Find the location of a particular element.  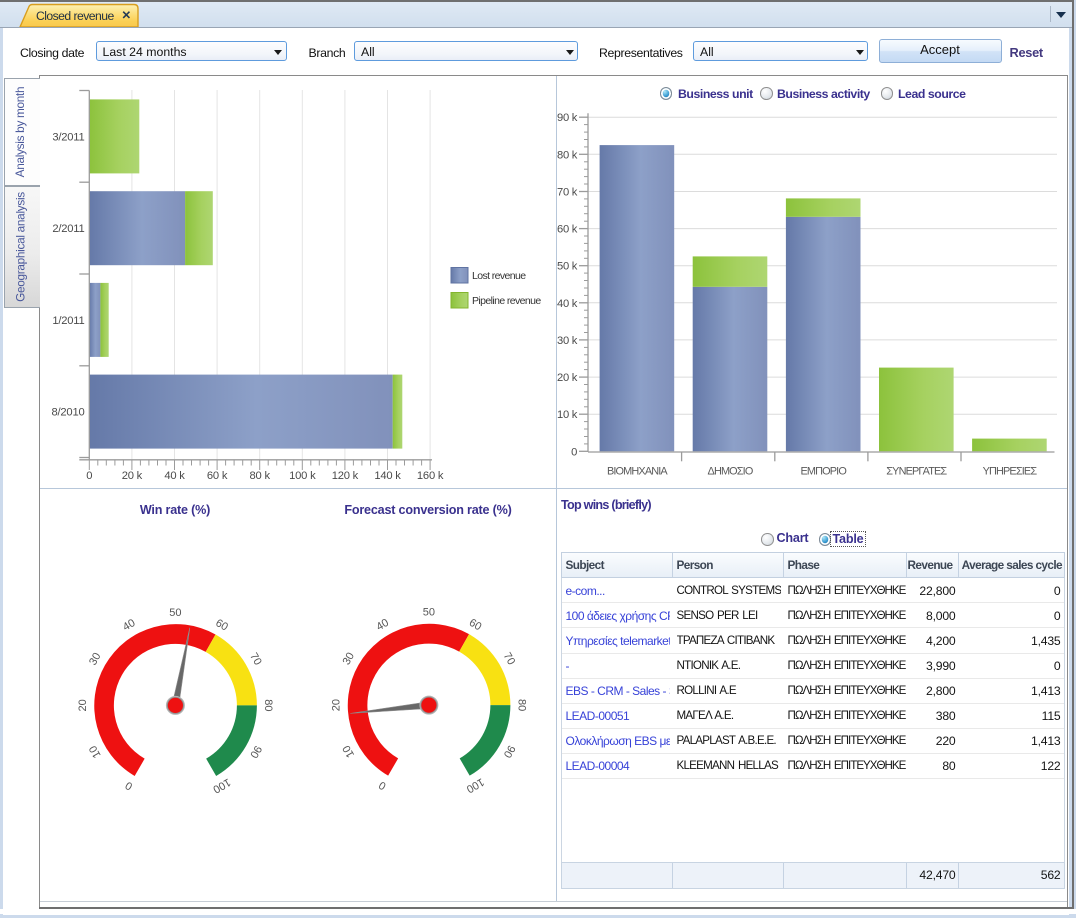

svg-text: 160 k is located at coordinates (430, 476).